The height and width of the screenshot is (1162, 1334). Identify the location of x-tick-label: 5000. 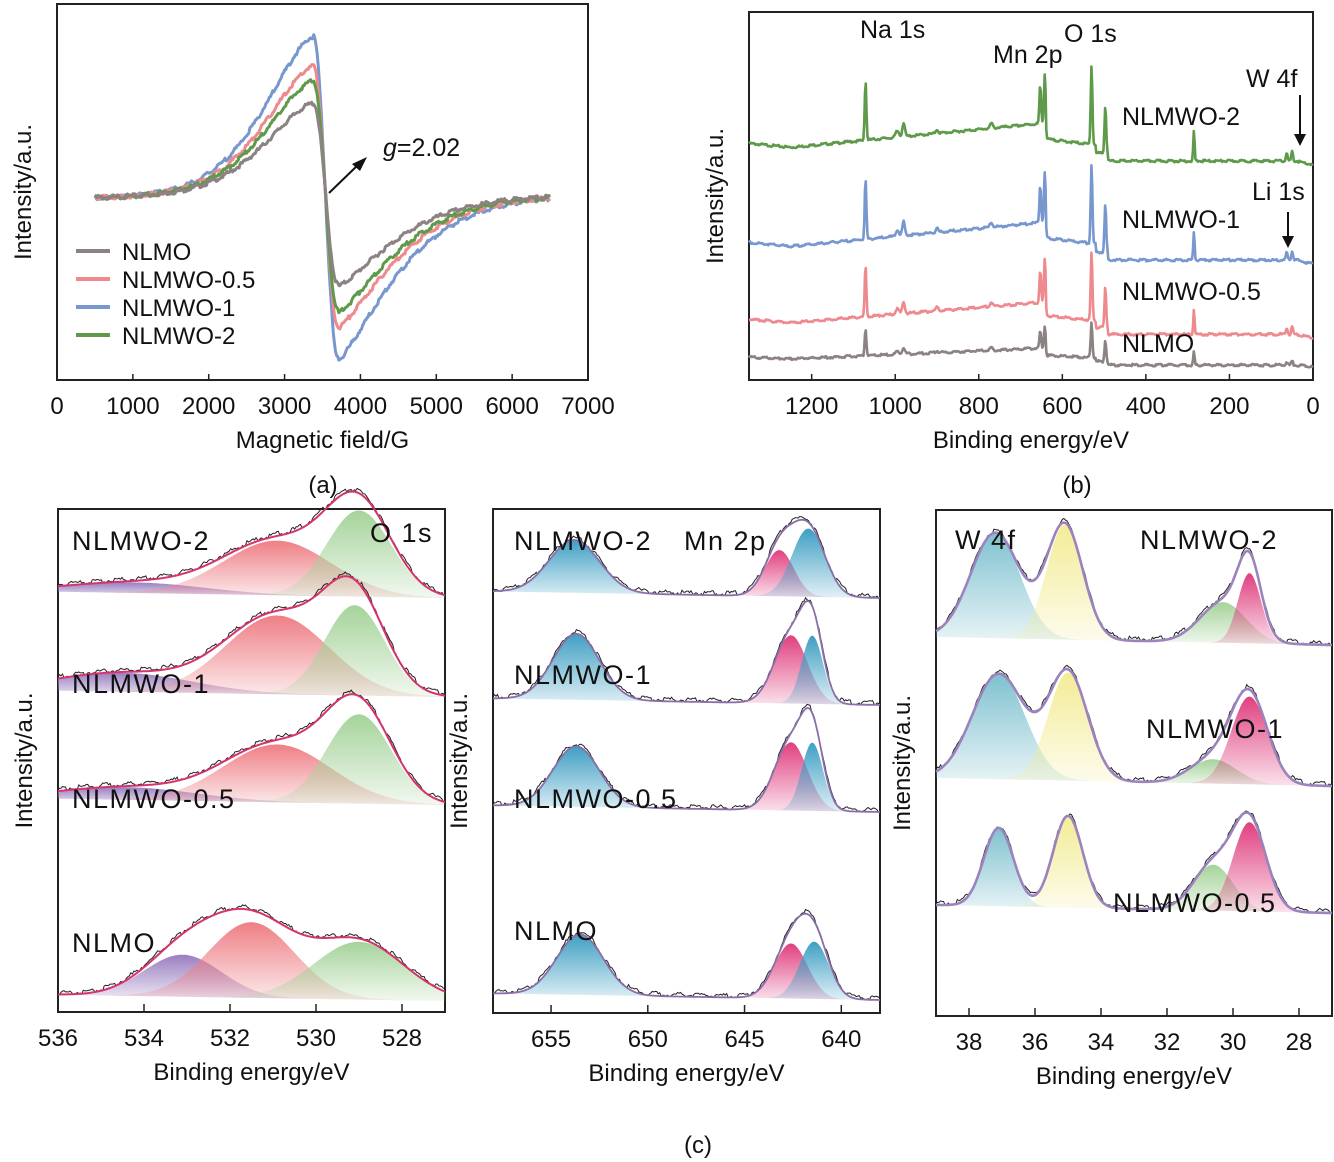
(436, 406).